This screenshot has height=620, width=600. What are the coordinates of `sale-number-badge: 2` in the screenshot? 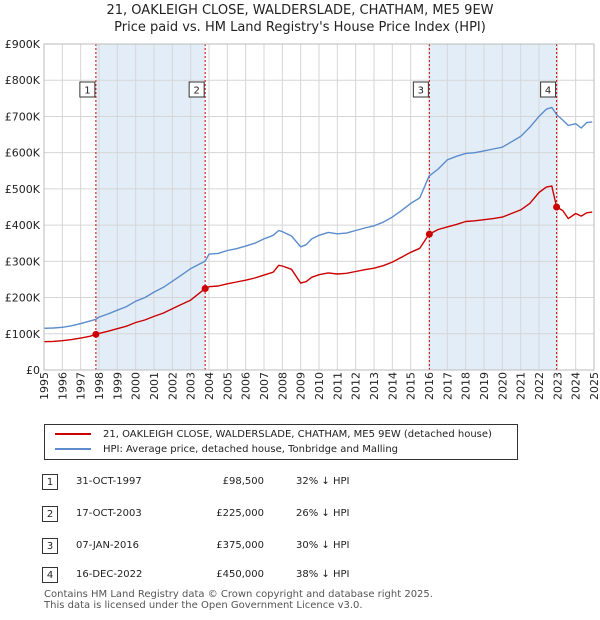 It's located at (50, 514).